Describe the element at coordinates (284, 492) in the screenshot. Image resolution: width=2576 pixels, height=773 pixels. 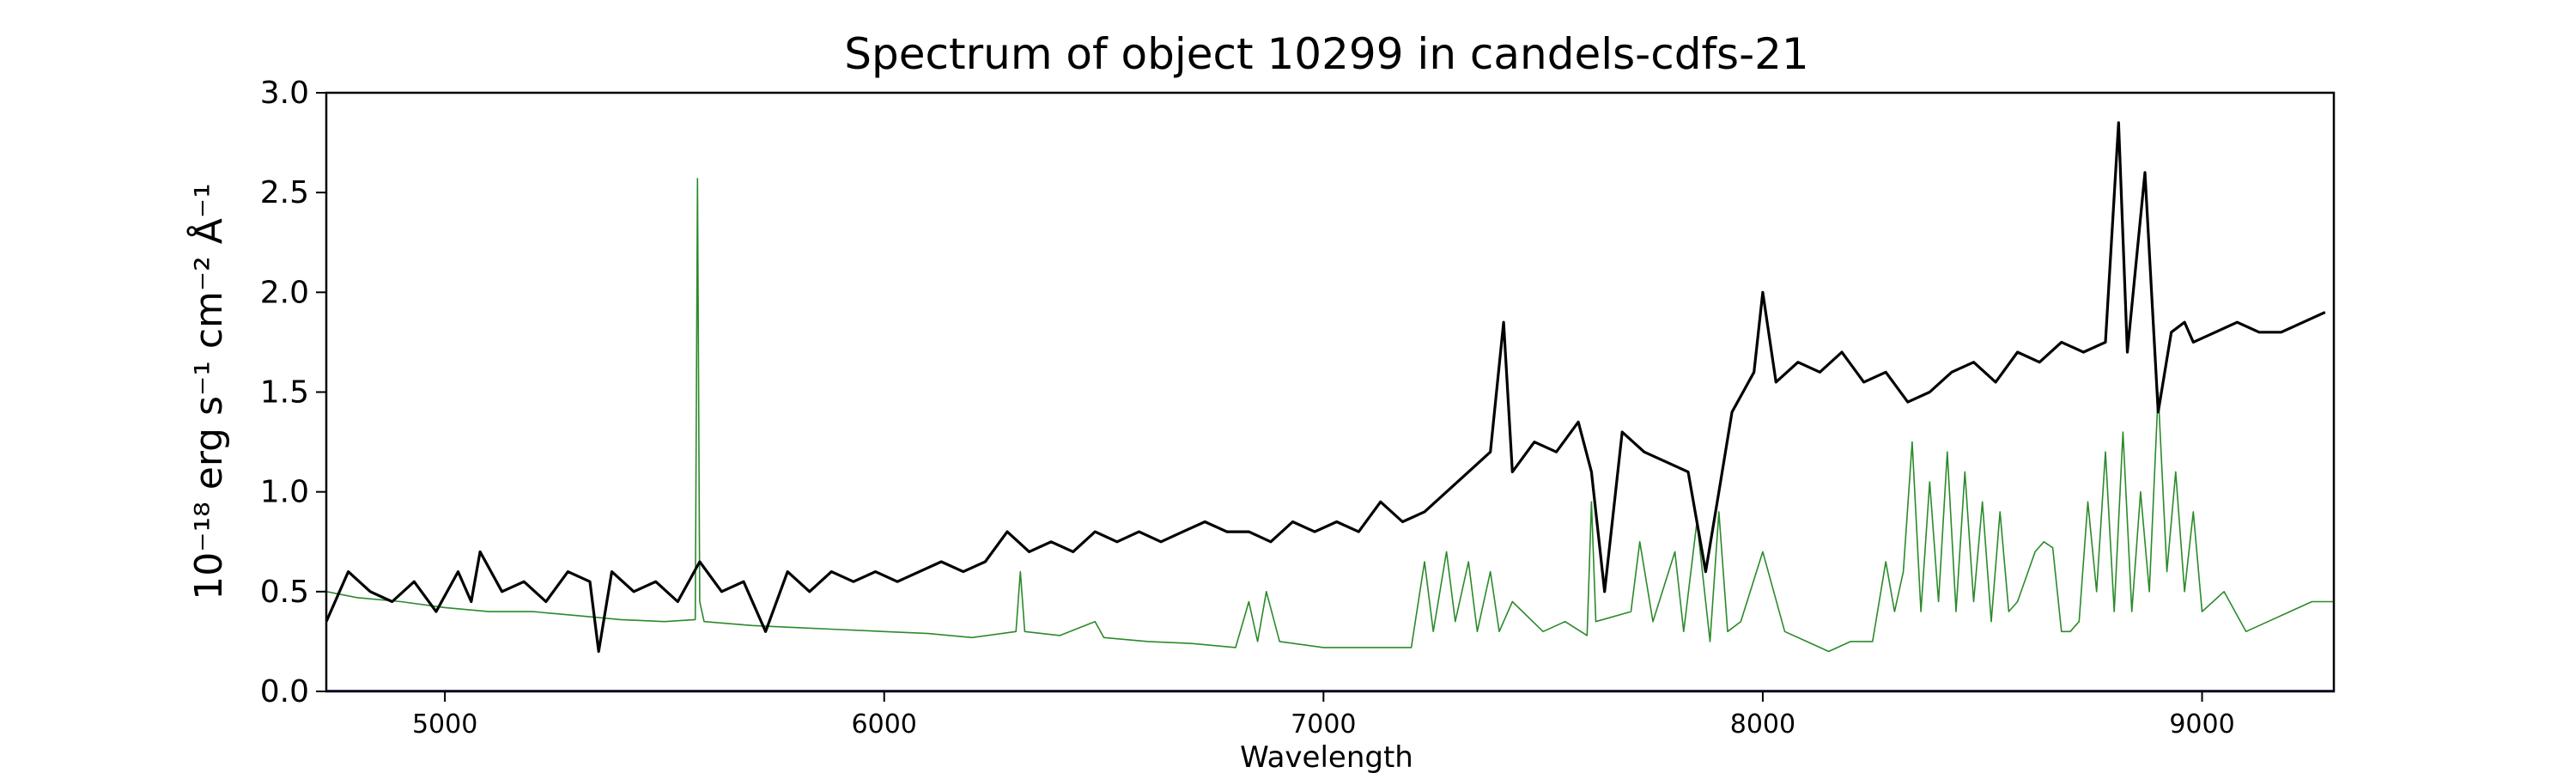
I see `y-tick-label: 1.0` at that location.